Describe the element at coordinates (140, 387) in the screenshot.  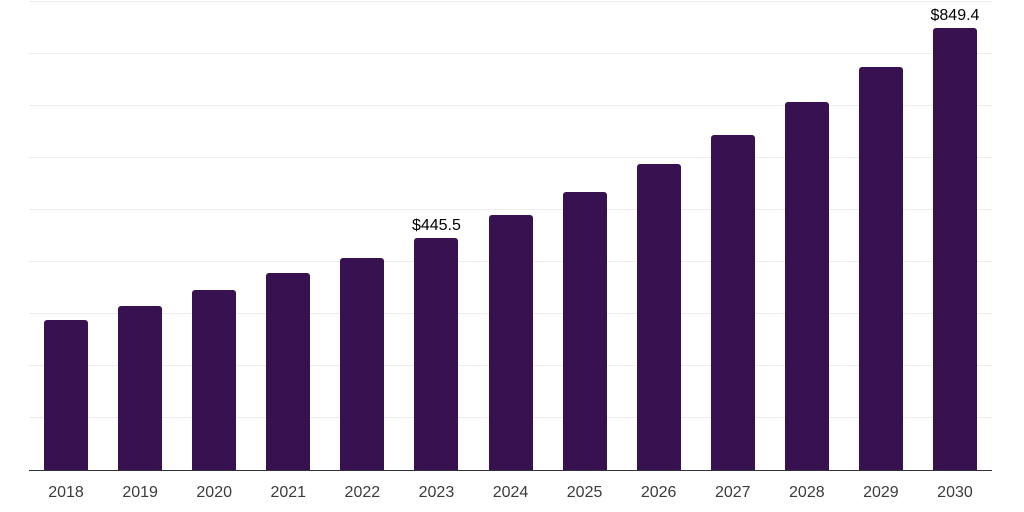
I see `bar-2019` at that location.